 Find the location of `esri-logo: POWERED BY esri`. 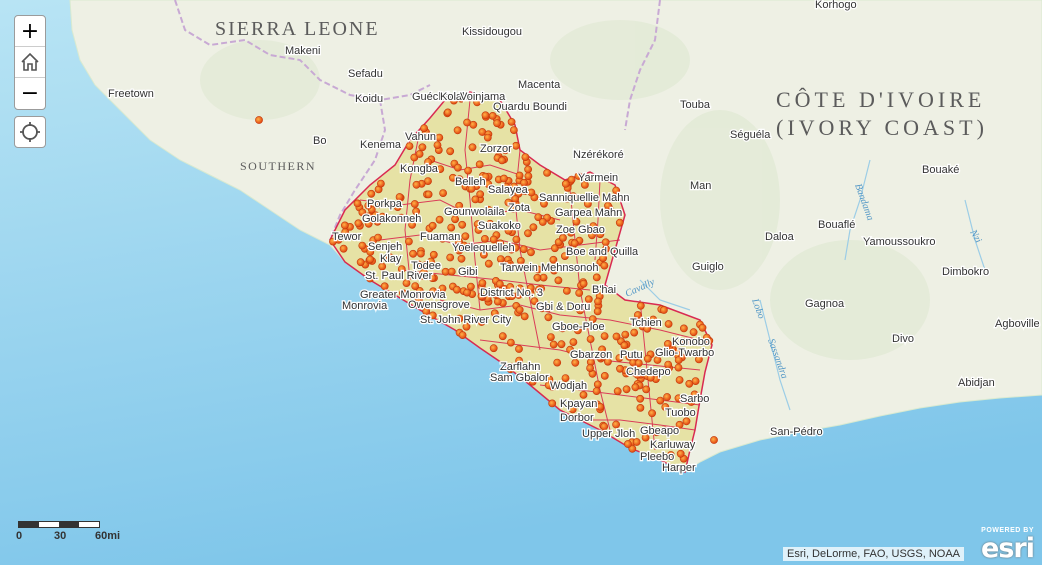

esri-logo: POWERED BY esri is located at coordinates (1003, 545).